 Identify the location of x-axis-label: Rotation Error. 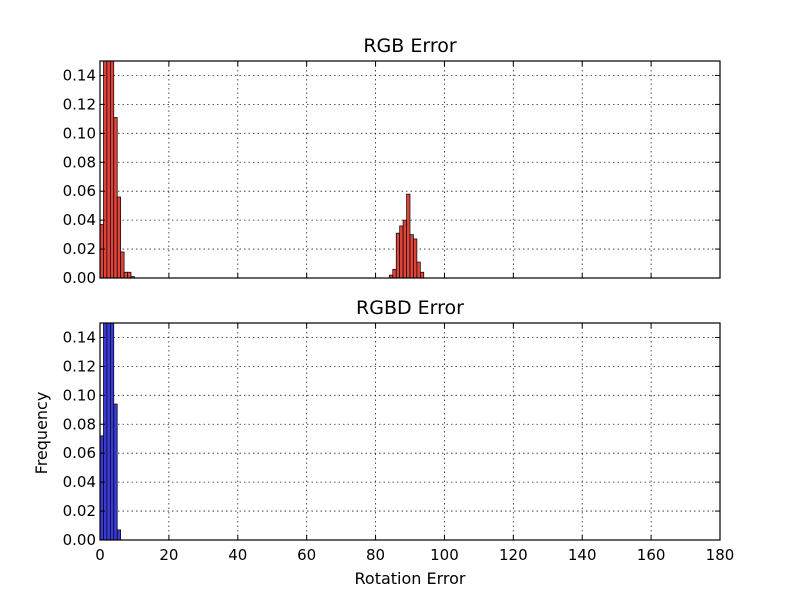
(410, 578).